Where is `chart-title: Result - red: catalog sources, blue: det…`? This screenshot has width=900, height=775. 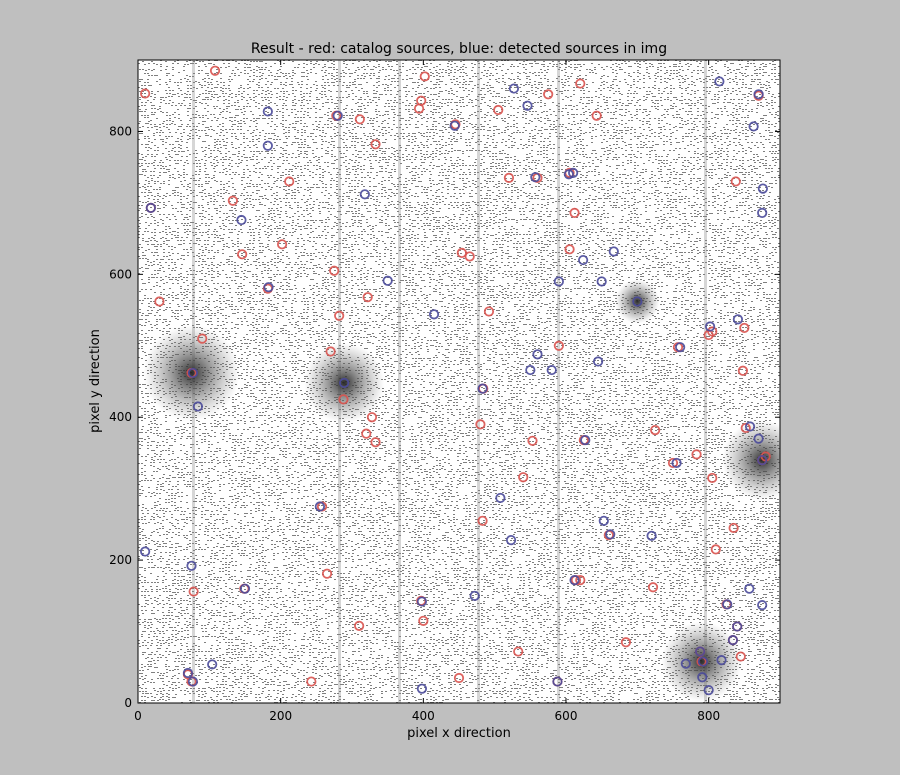 chart-title: Result - red: catalog sources, blue: det… is located at coordinates (459, 49).